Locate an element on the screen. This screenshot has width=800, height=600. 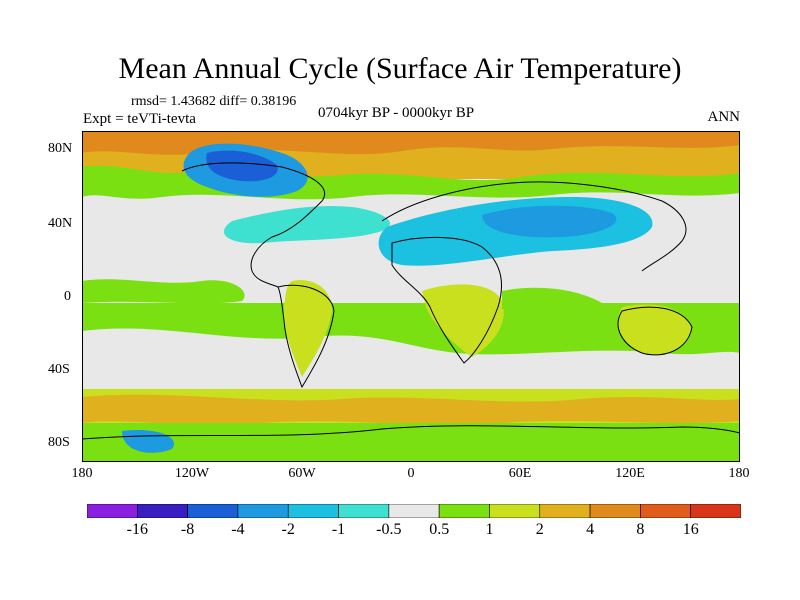
colorbar-tick-label: -16 is located at coordinates (137, 529).